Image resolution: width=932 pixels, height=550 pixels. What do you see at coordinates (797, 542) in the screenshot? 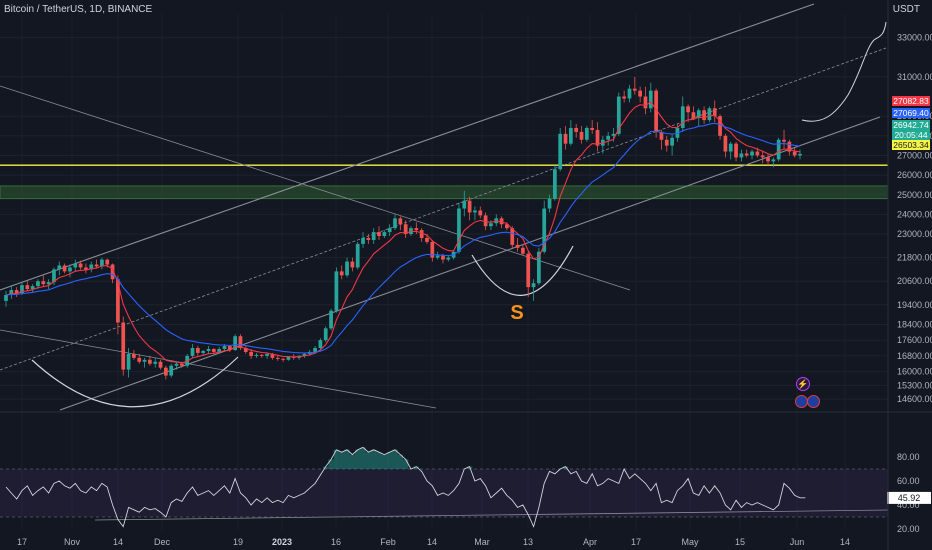
I see `date-tick-label: Jun` at bounding box center [797, 542].